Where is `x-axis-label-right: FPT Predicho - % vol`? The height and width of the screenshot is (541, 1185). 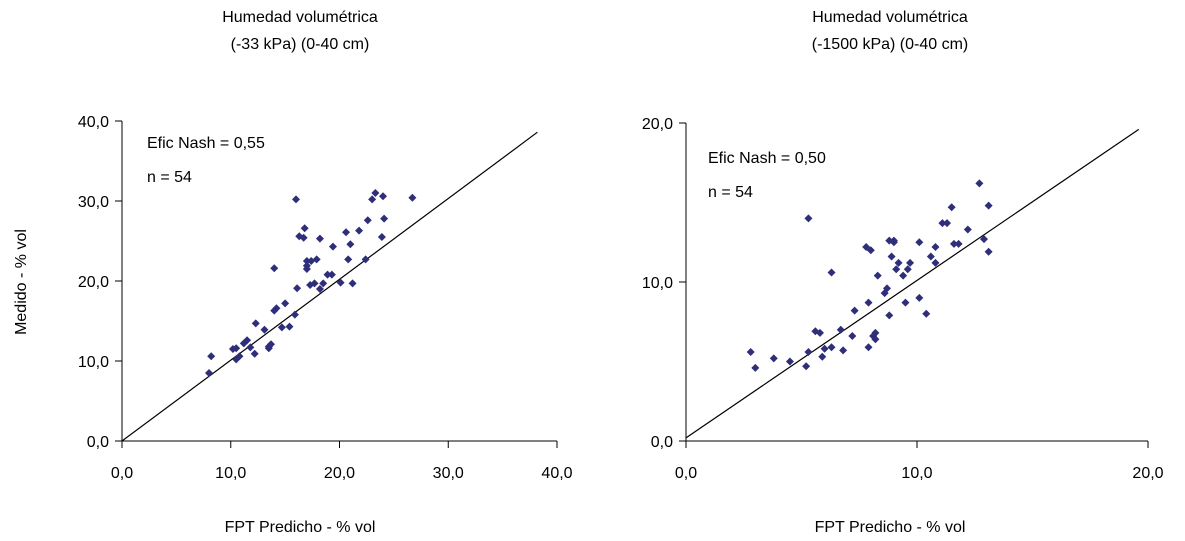
x-axis-label-right: FPT Predicho - % vol is located at coordinates (890, 527).